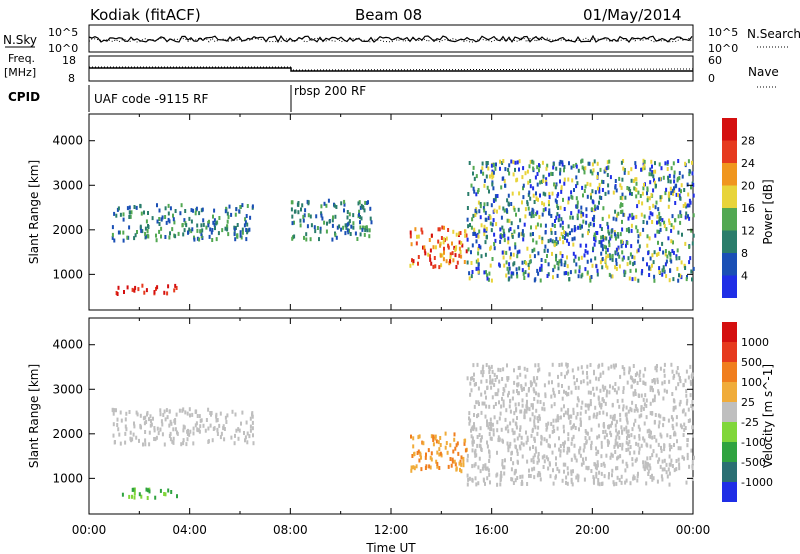  What do you see at coordinates (390, 39) in the screenshot?
I see `nsky-line` at bounding box center [390, 39].